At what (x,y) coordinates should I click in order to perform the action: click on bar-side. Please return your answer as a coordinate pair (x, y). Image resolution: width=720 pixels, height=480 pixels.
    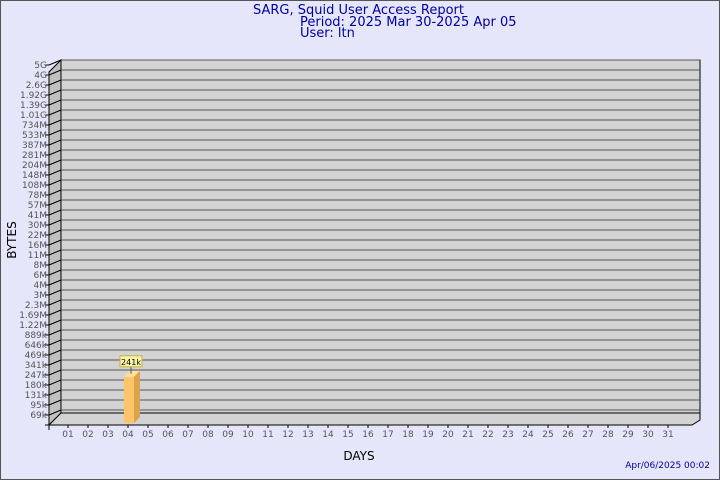
    Looking at the image, I should click on (137, 396).